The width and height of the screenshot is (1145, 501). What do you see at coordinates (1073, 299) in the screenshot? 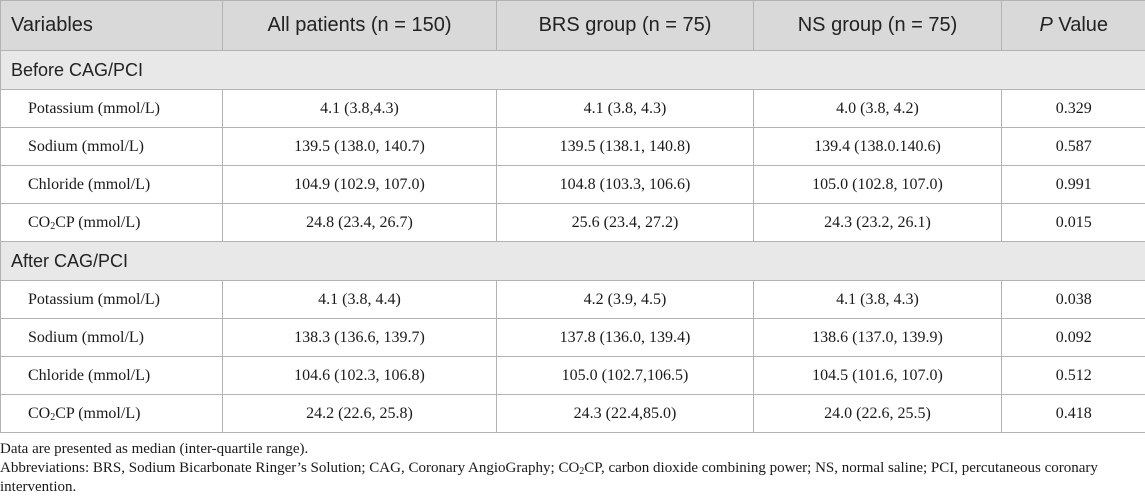
I see `cell-p: 0.038` at bounding box center [1073, 299].